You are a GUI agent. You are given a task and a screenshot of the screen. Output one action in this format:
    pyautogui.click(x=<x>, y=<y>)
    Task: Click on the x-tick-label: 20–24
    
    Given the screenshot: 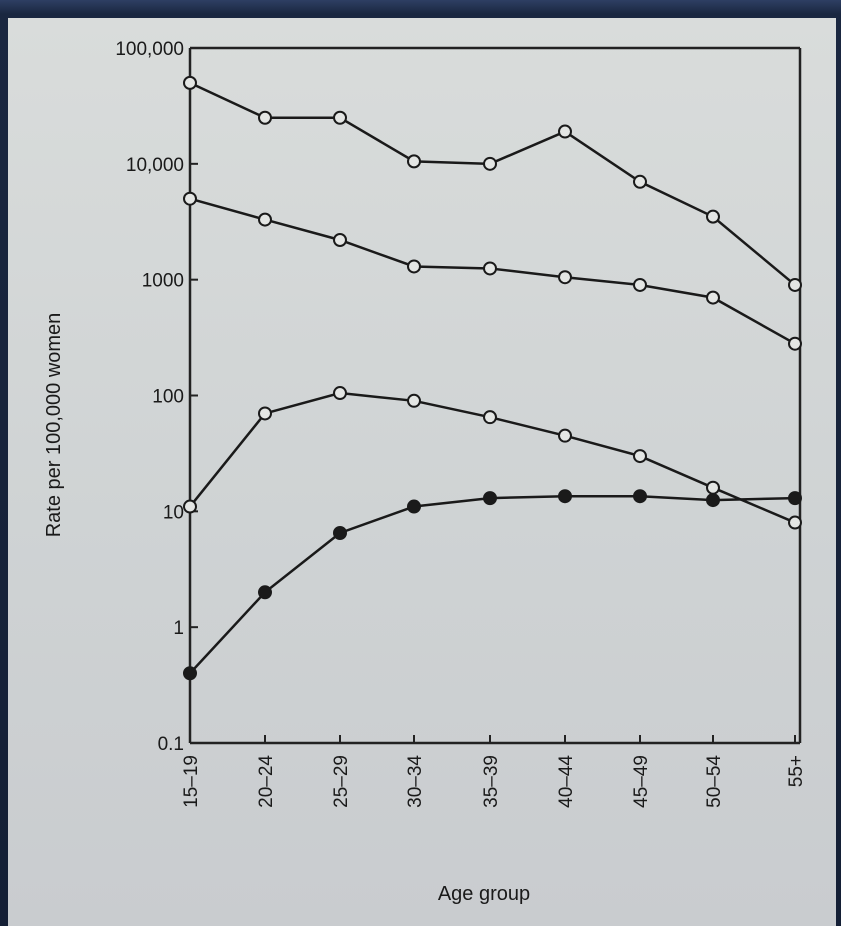 What is the action you would take?
    pyautogui.click(x=266, y=781)
    